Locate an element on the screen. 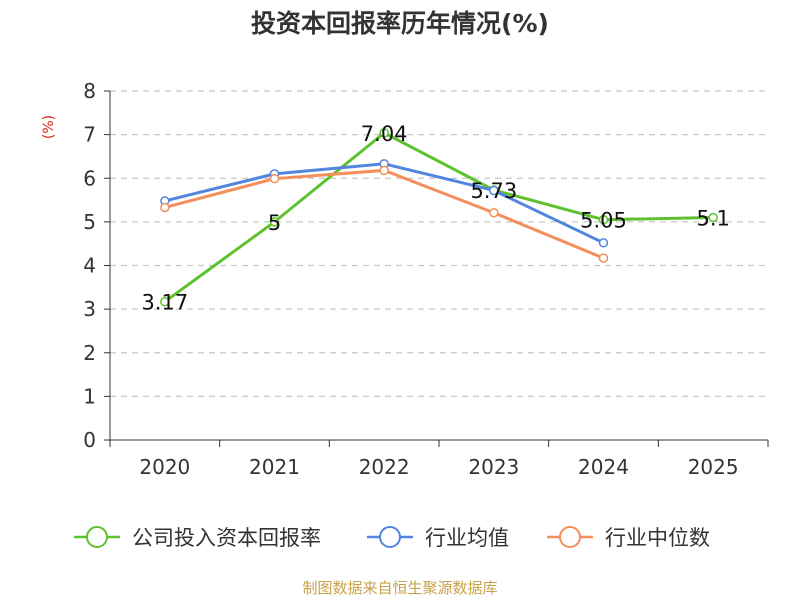 Image resolution: width=800 pixels, height=600 pixels. source-footer: 制图数据来自恒生聚源数据库 is located at coordinates (400, 588).